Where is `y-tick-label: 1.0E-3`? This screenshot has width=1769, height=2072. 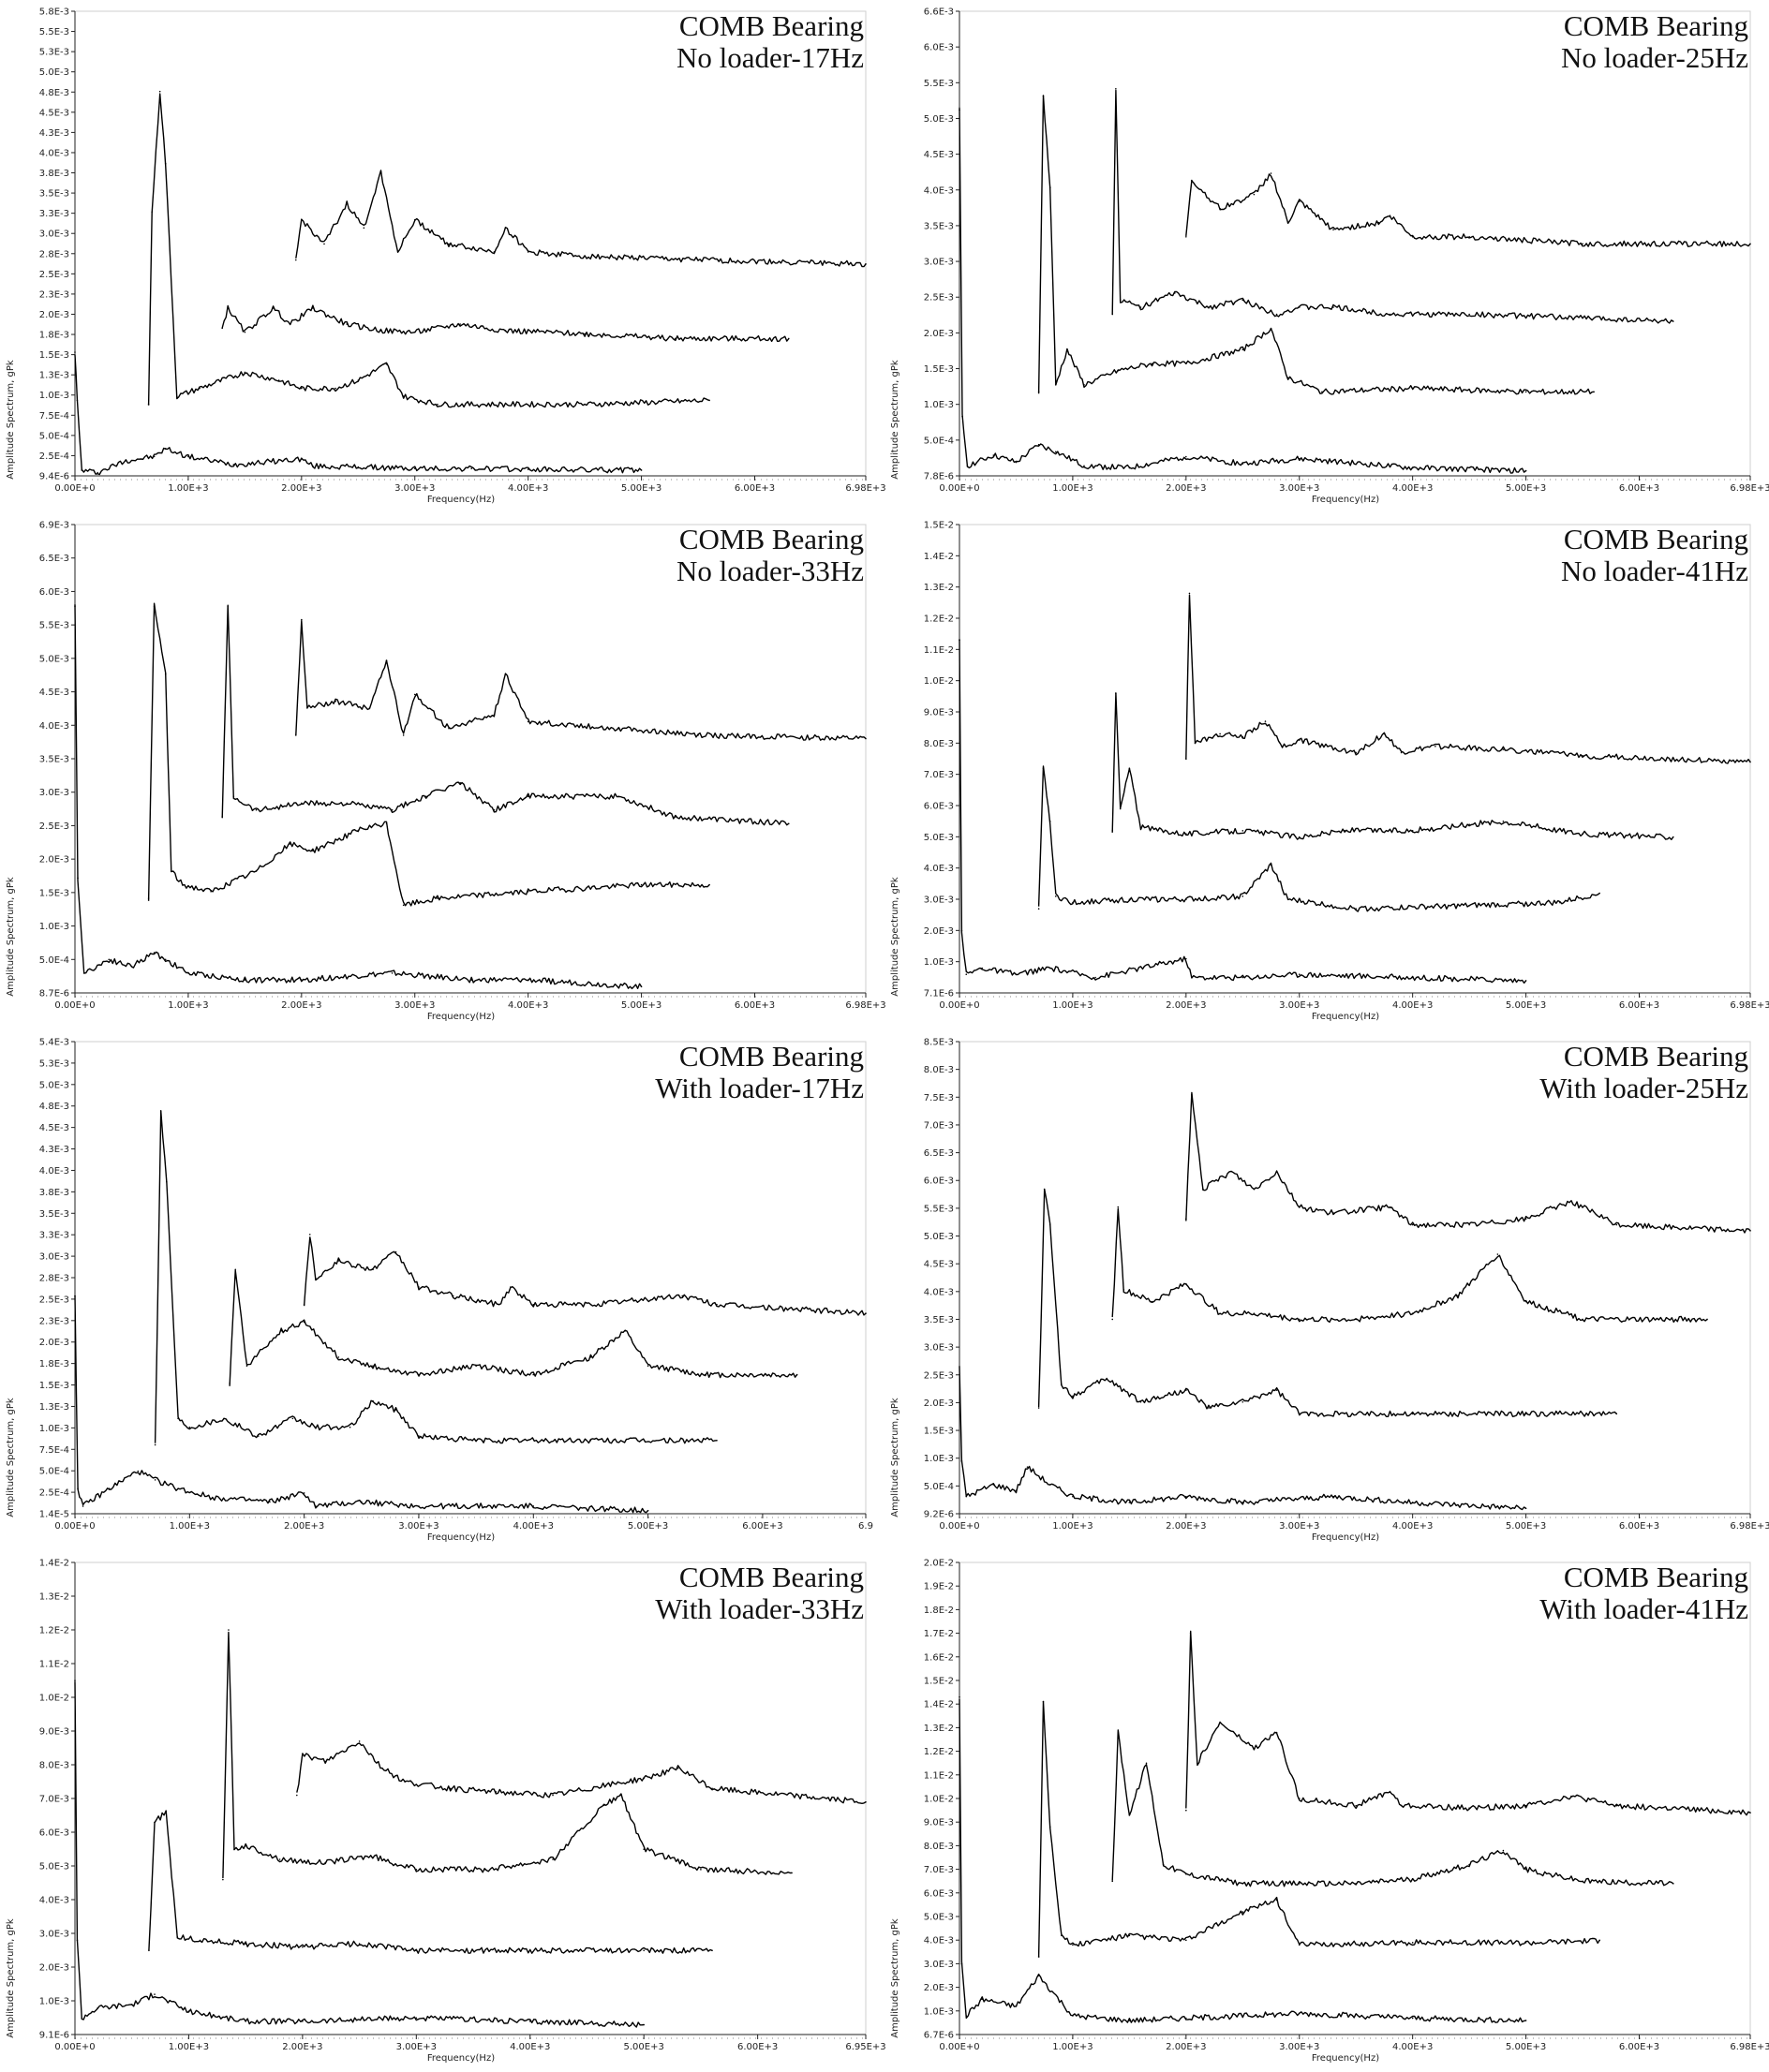 y-tick-label: 1.0E-3 is located at coordinates (939, 1459).